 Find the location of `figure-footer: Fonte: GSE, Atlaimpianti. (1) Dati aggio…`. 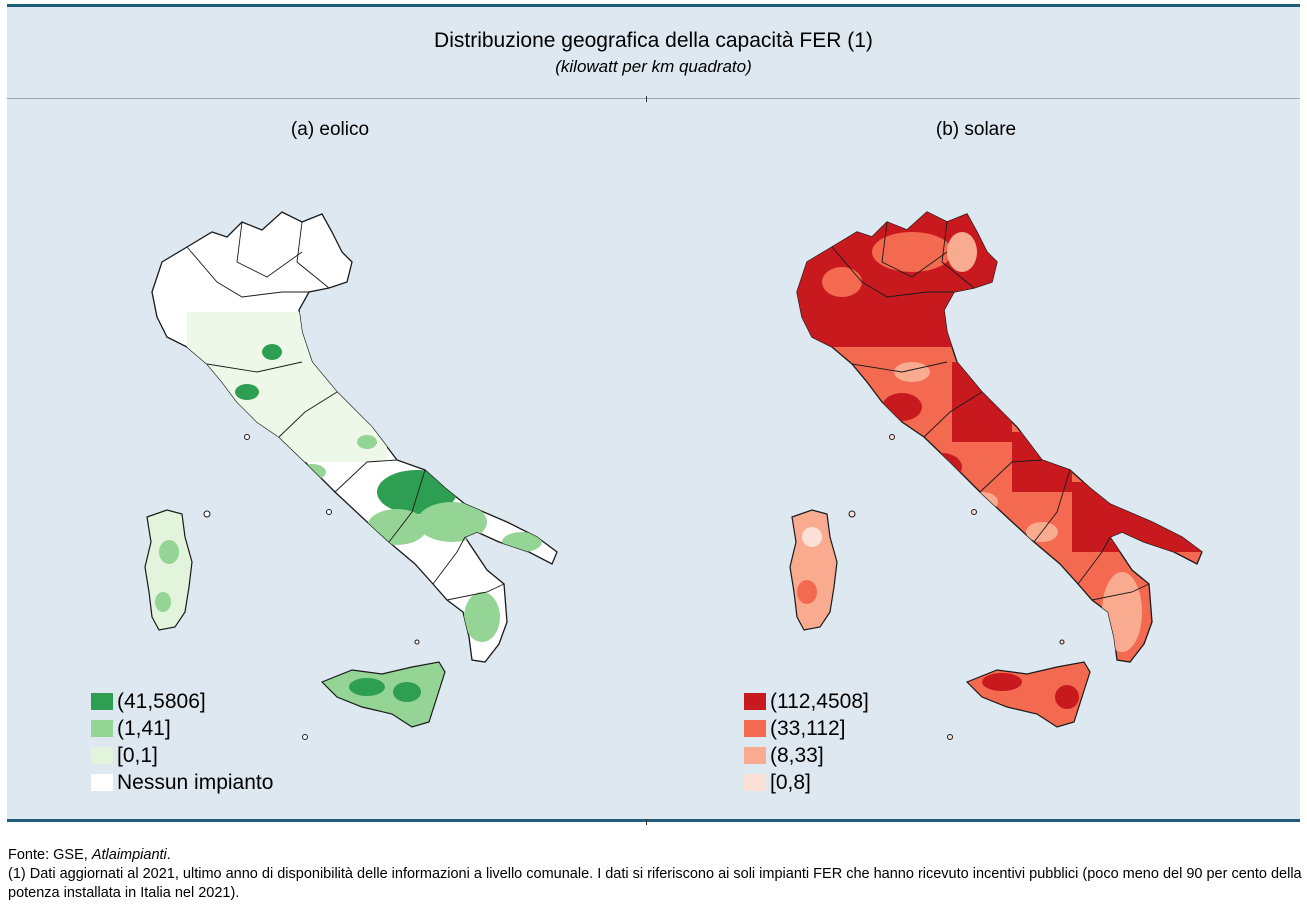

figure-footer: Fonte: GSE, Atlaimpianti. (1) Dati aggio… is located at coordinates (655, 874).